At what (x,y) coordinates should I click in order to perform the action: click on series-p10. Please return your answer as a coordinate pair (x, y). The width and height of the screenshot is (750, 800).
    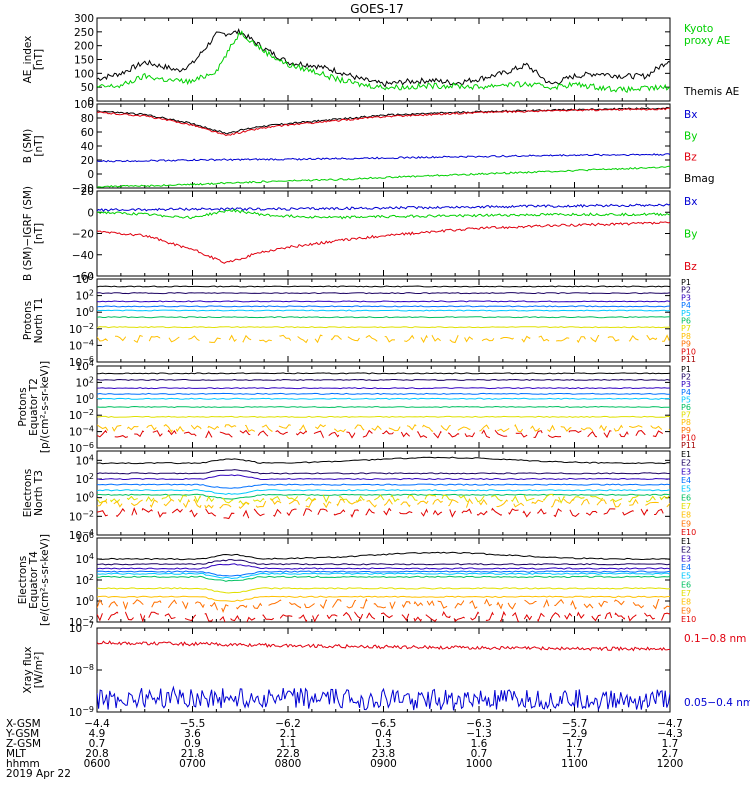
    Looking at the image, I should click on (383, 434).